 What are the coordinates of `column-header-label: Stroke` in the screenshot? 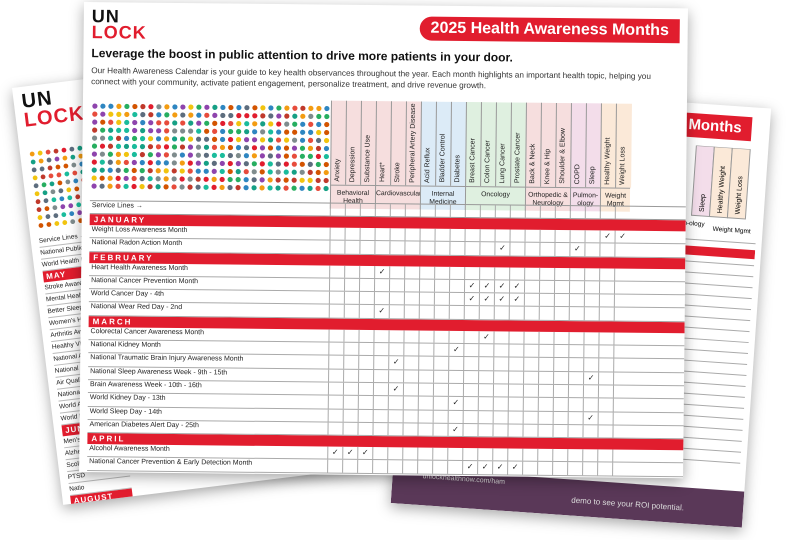 It's located at (398, 172).